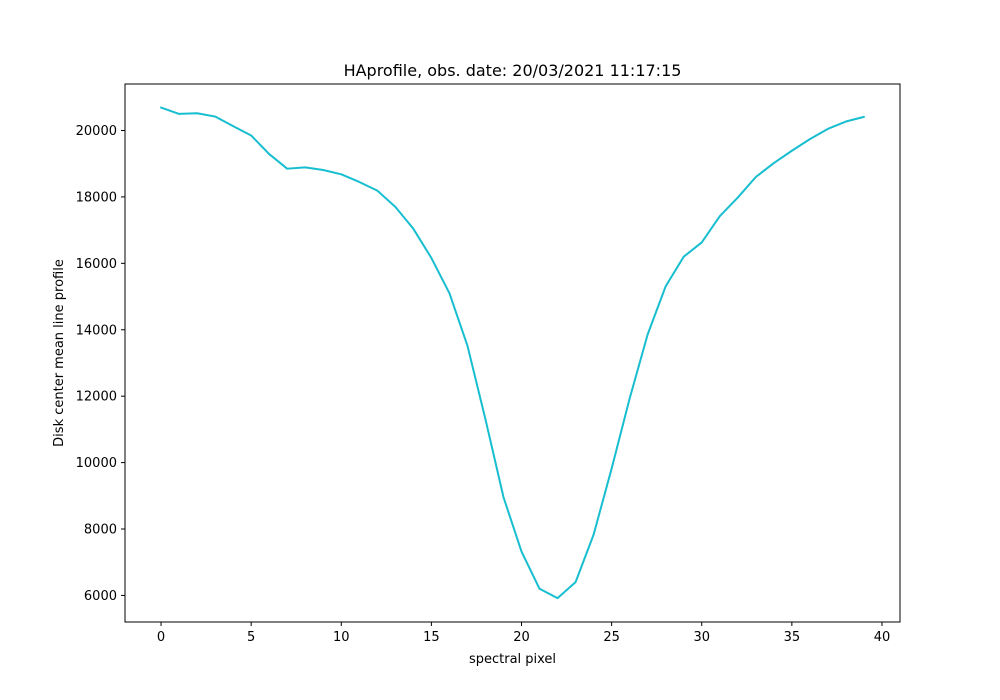 This screenshot has height=700, width=1000. What do you see at coordinates (96, 463) in the screenshot?
I see `y-tick-label: 10000` at bounding box center [96, 463].